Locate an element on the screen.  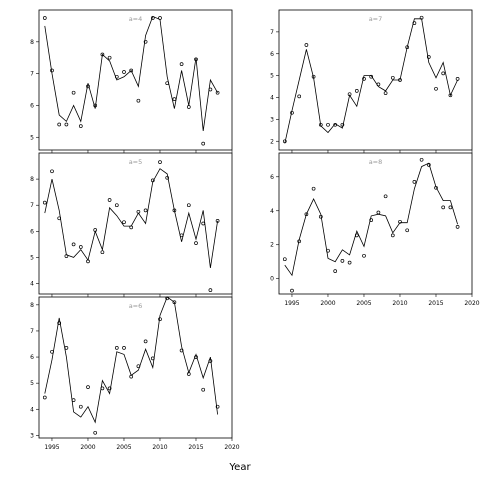
y-tick-label: 7 is located at coordinates (272, 32).